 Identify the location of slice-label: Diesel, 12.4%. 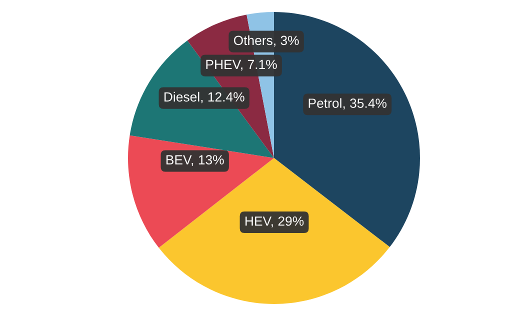
(204, 98).